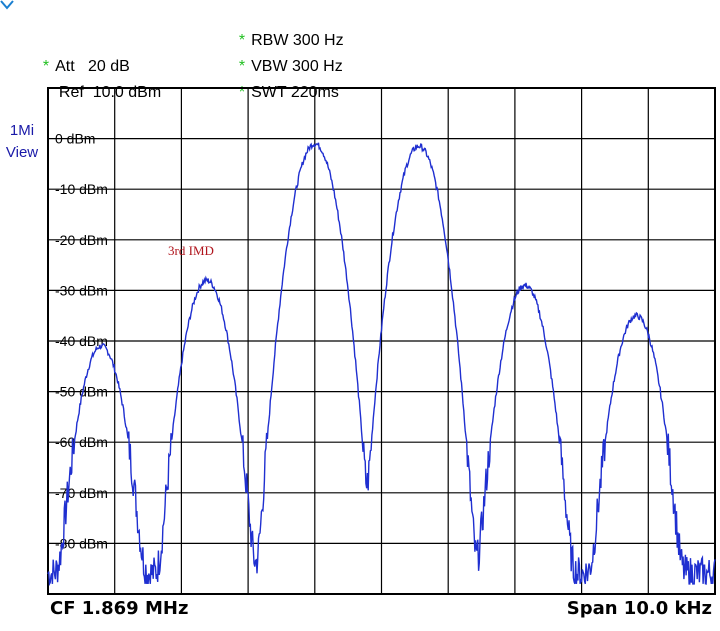  Describe the element at coordinates (191, 250) in the screenshot. I see `imd-annotation: 3rd IMD` at that location.